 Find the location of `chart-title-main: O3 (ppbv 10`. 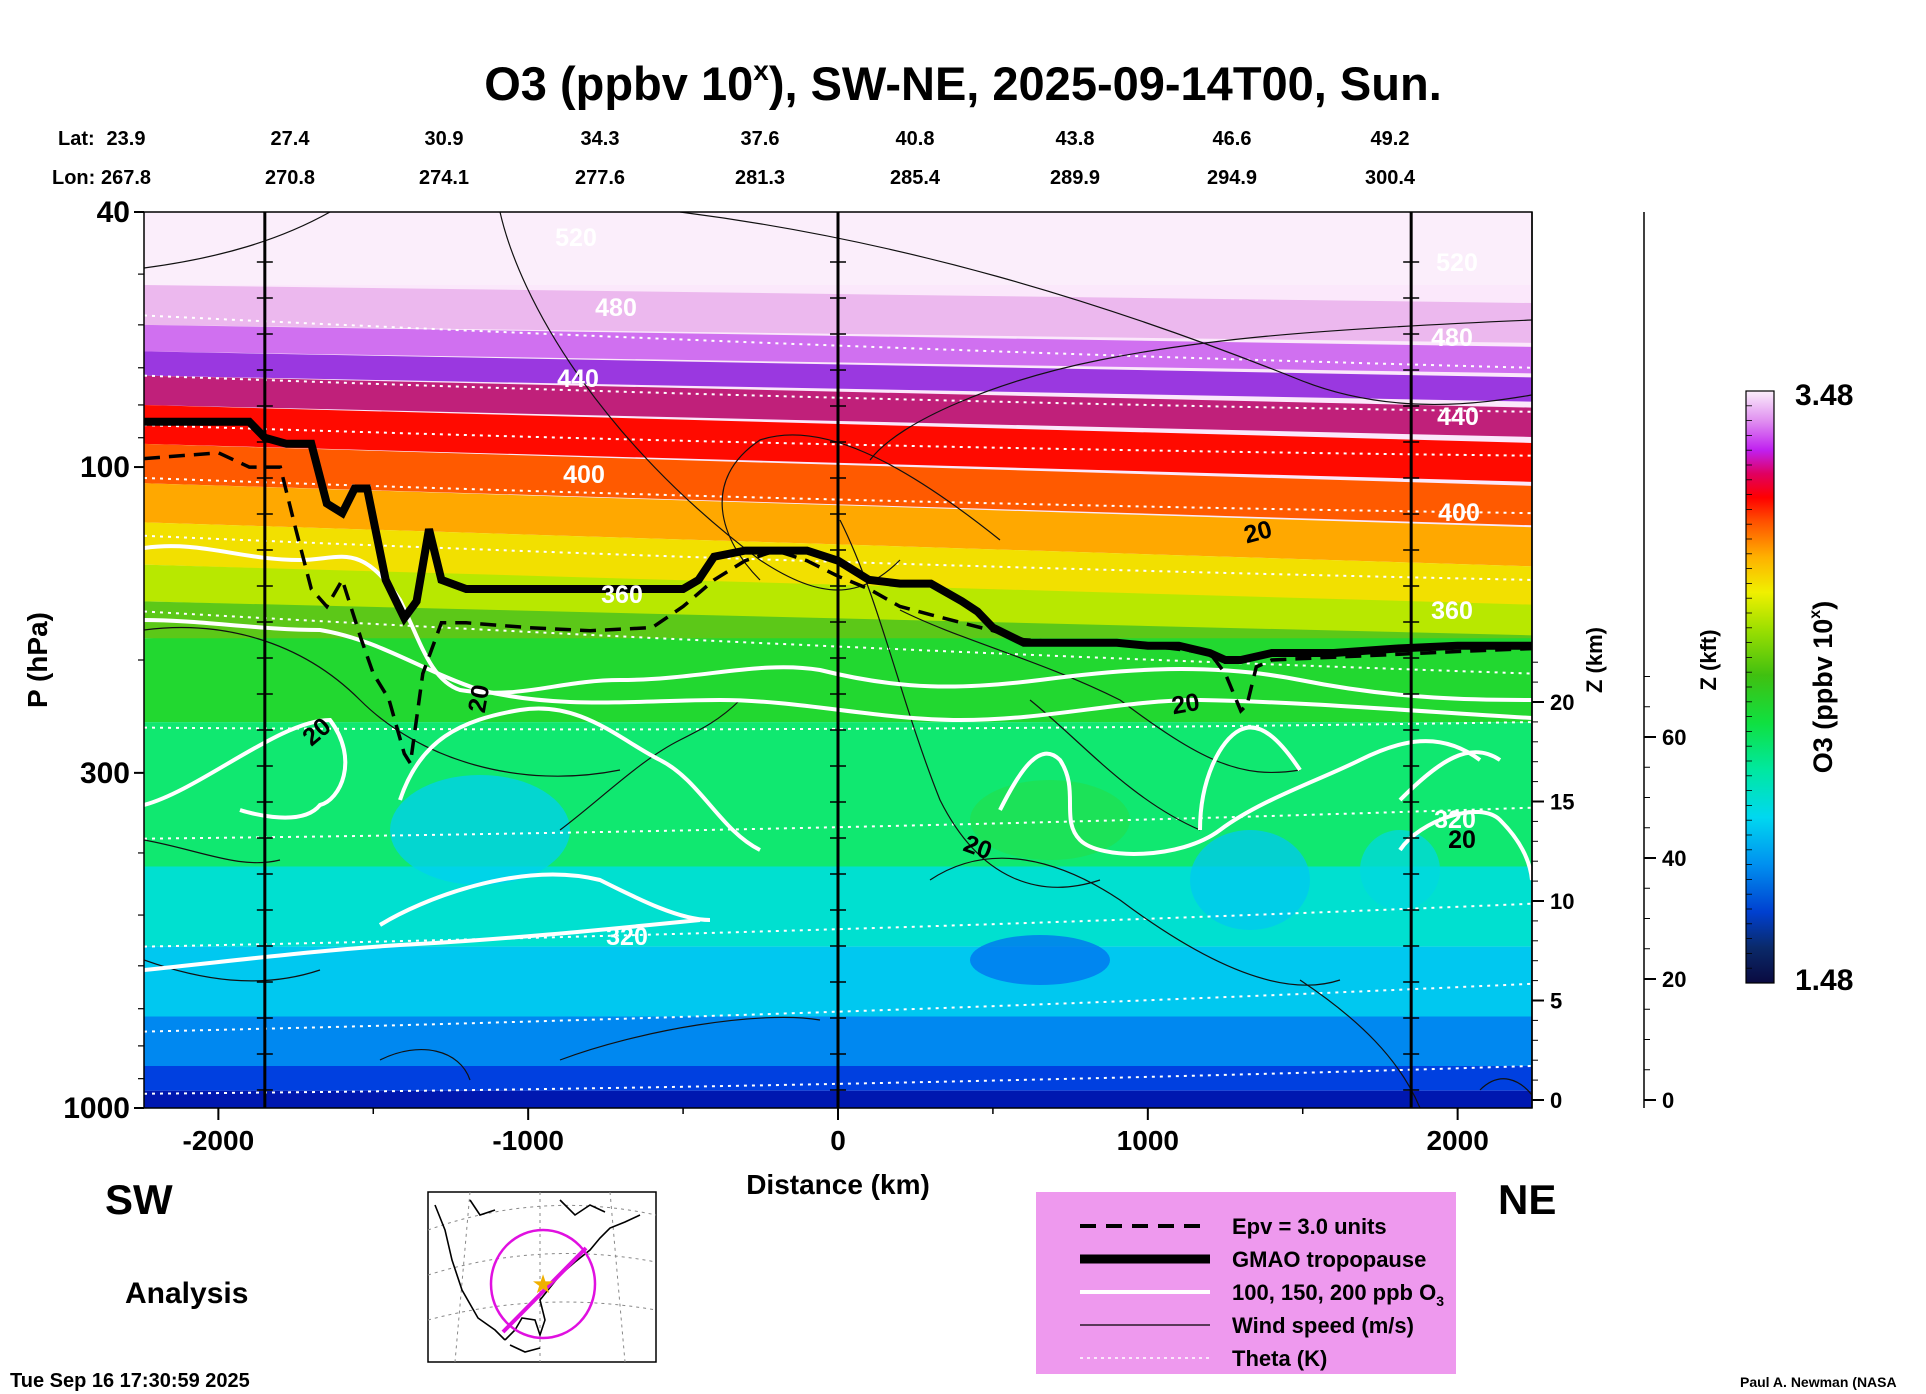

chart-title-main: O3 (ppbv 10 is located at coordinates (618, 83).